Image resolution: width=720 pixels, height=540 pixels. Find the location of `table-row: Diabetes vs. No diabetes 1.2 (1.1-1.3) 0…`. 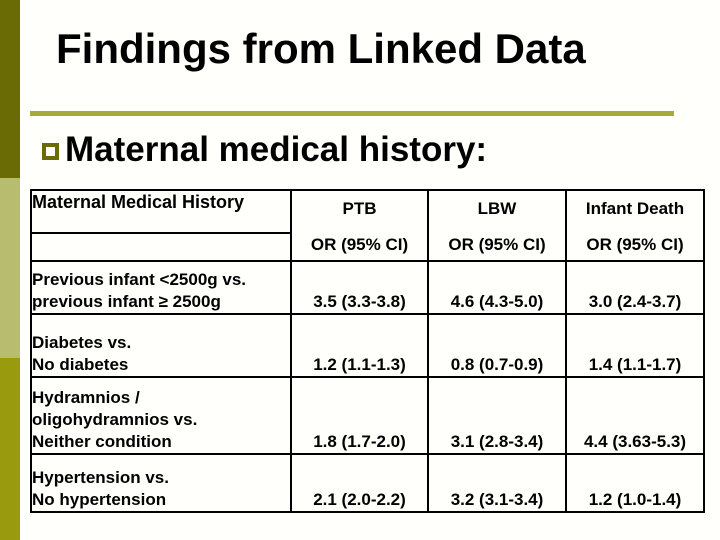

table-row: Diabetes vs. No diabetes 1.2 (1.1-1.3) 0… is located at coordinates (367, 345).